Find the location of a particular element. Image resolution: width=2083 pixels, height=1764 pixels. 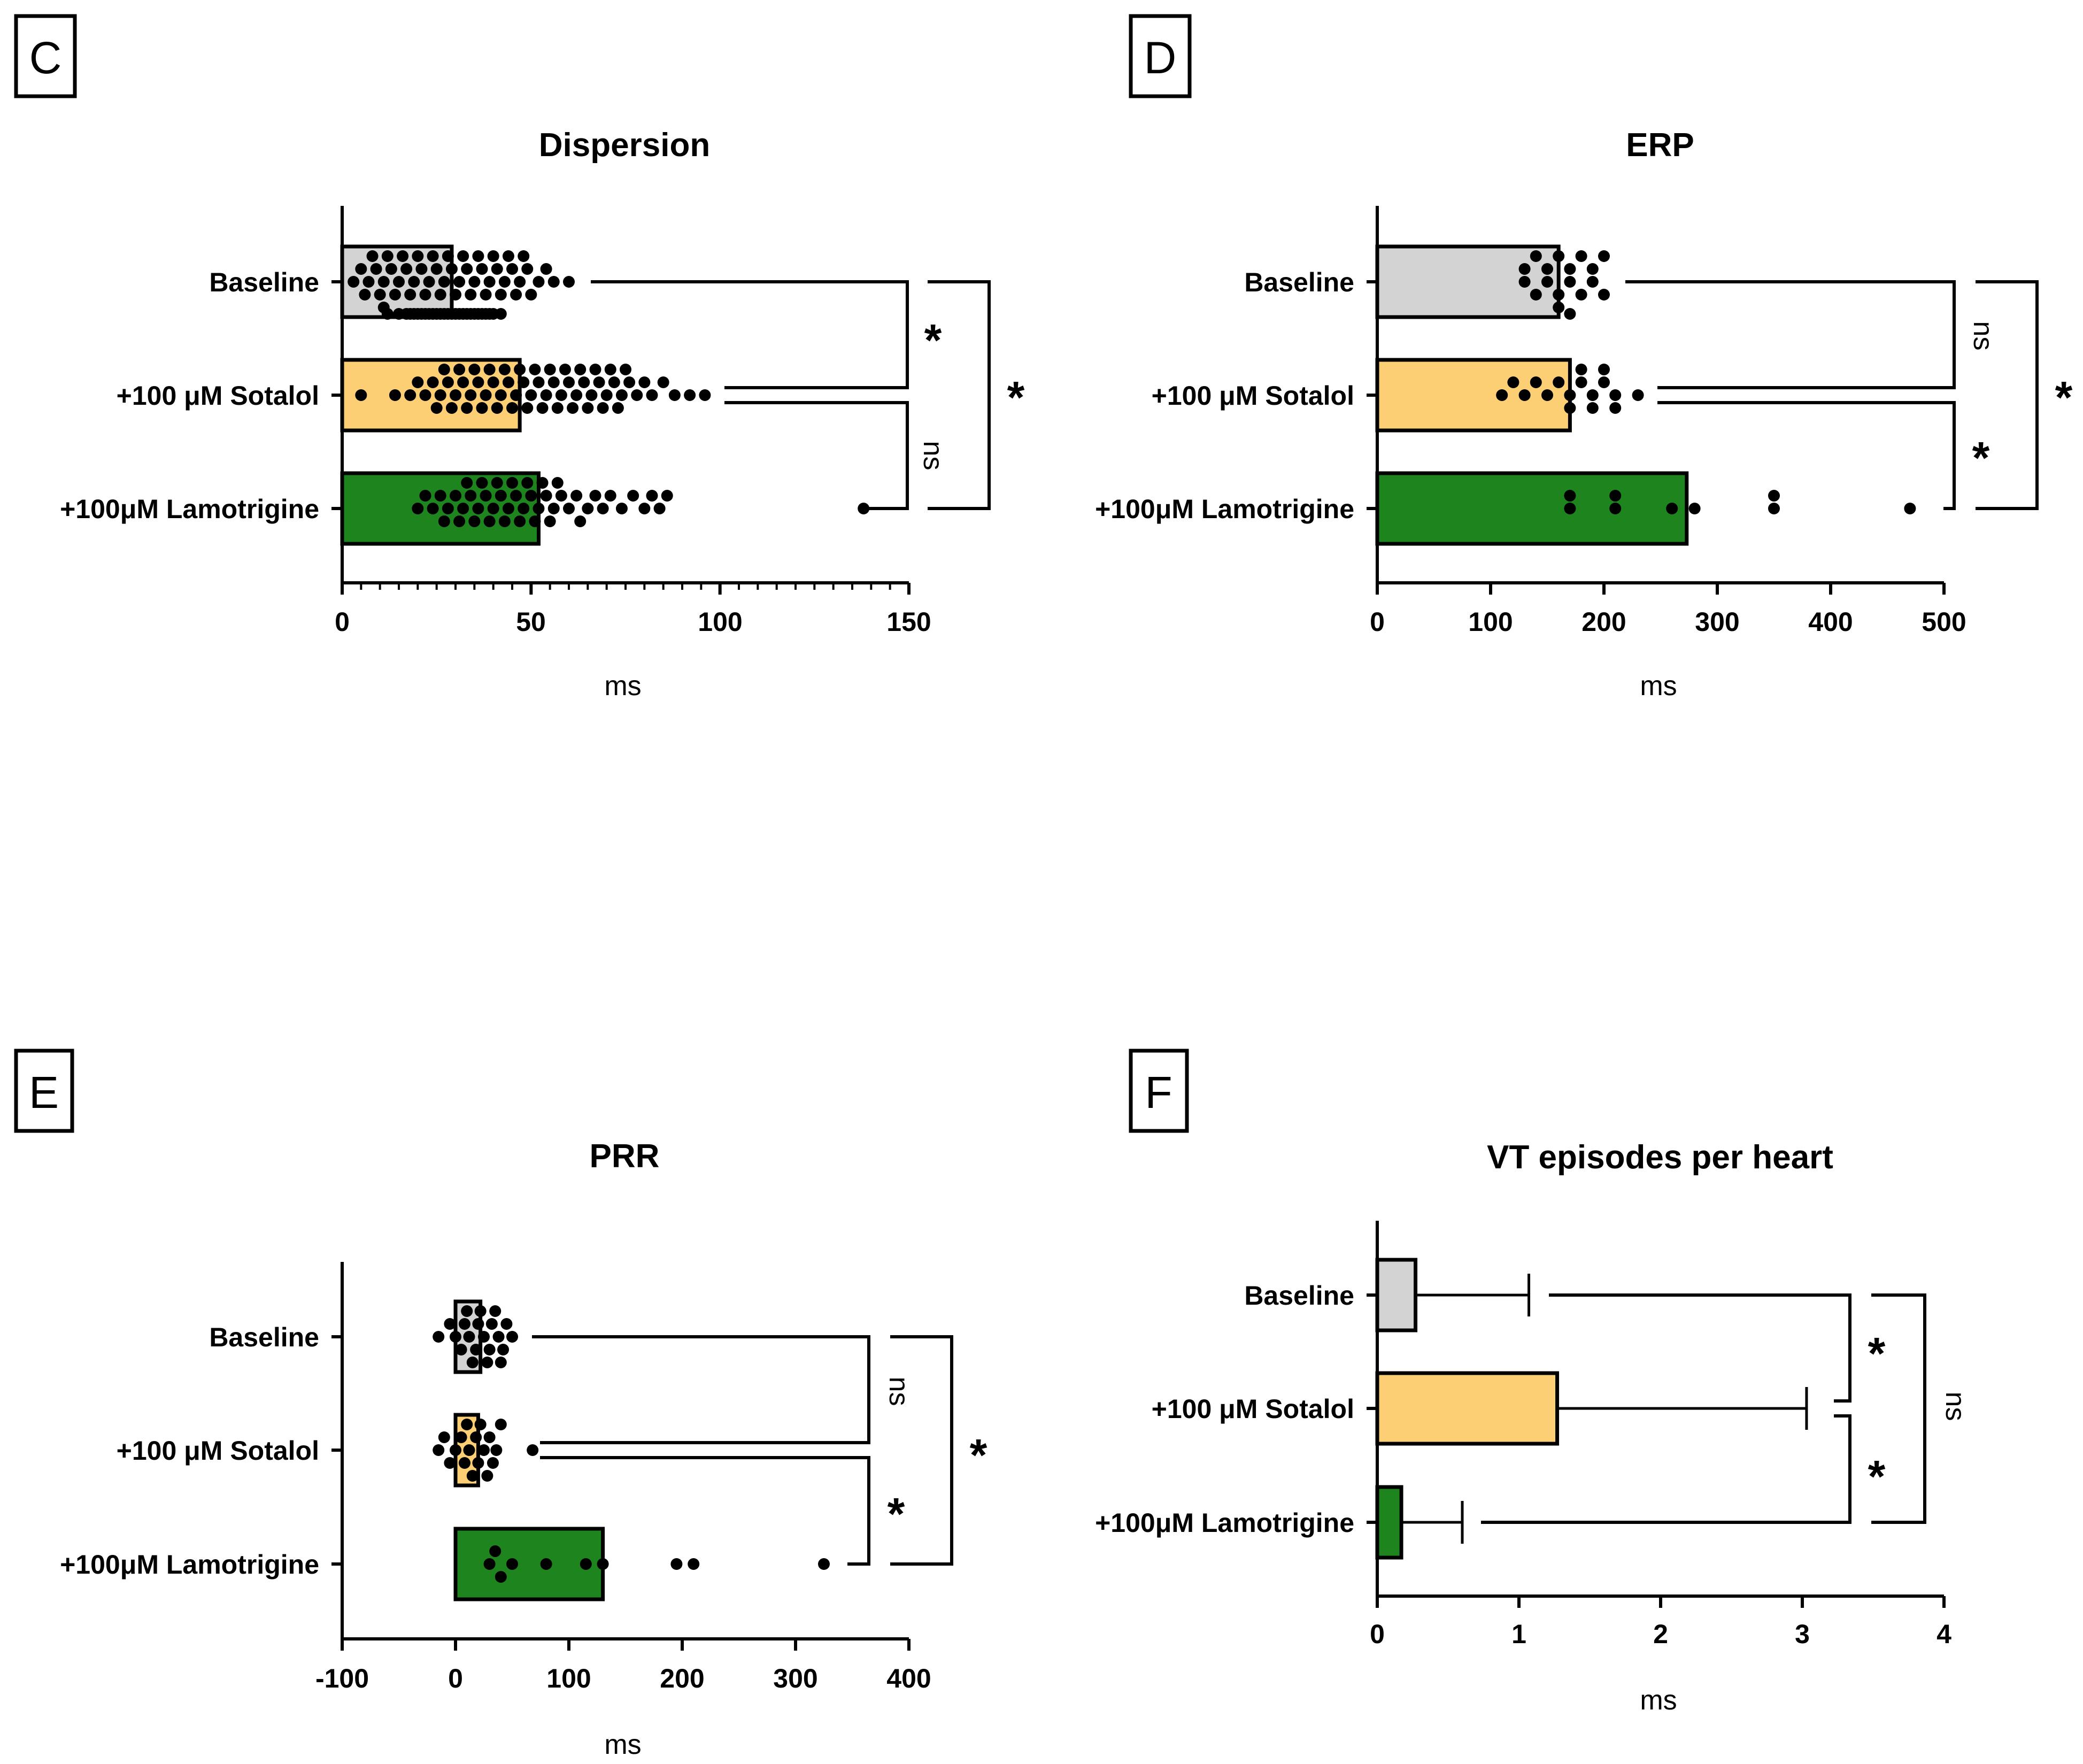

axis-label-x: ms is located at coordinates (622, 686).